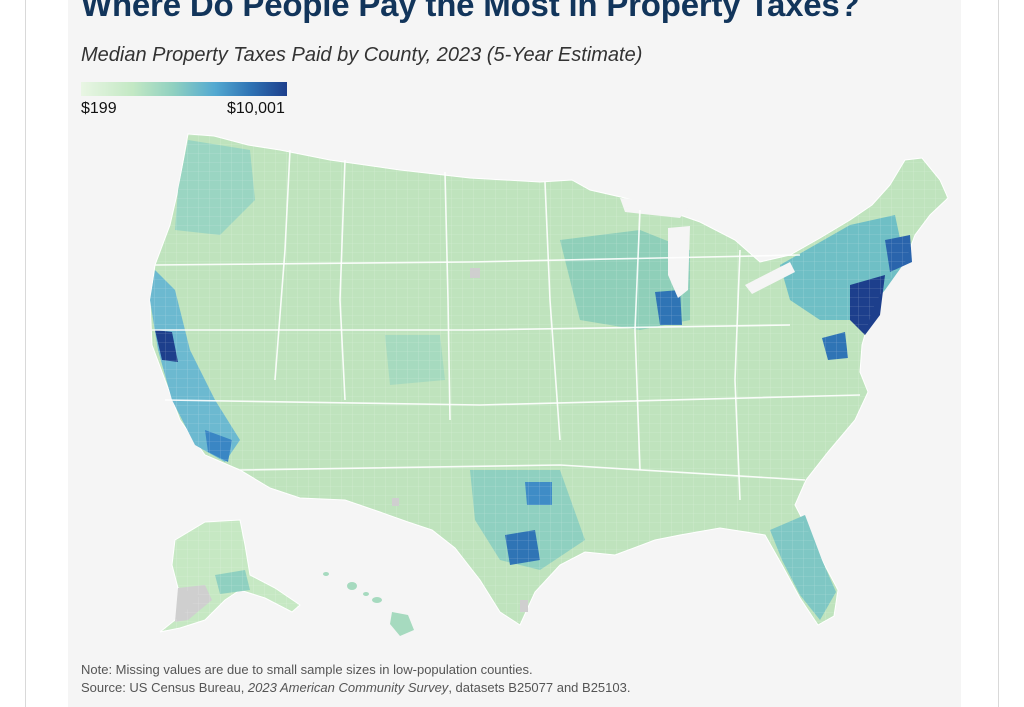 This screenshot has width=1024, height=707. Describe the element at coordinates (395, 502) in the screenshot. I see `missing-county-west-texas` at that location.